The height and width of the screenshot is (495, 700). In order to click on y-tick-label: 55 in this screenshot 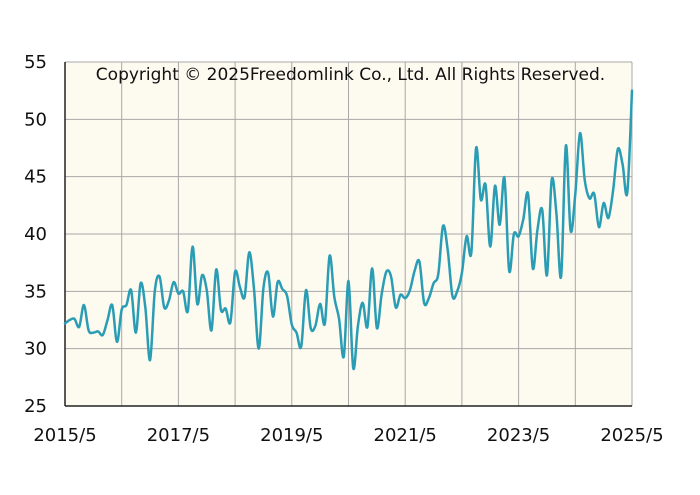, I will do `click(35, 62)`.